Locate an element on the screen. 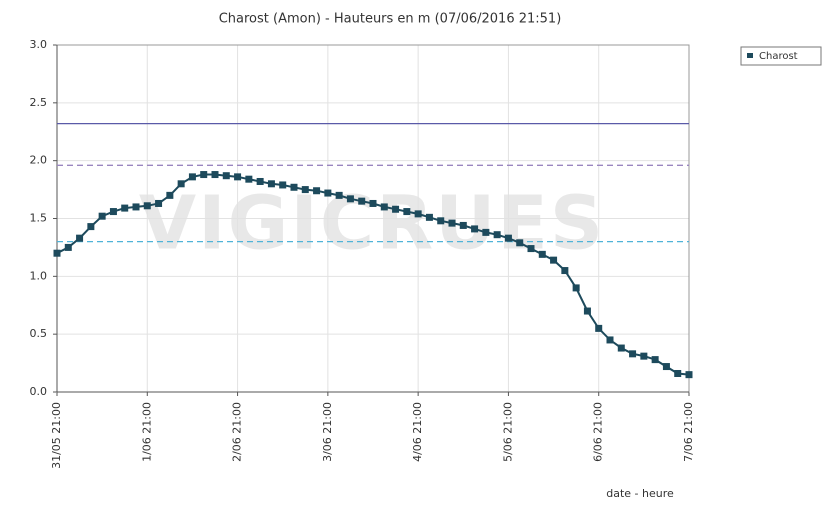  y-tick-label: 3.0 is located at coordinates (39, 44).